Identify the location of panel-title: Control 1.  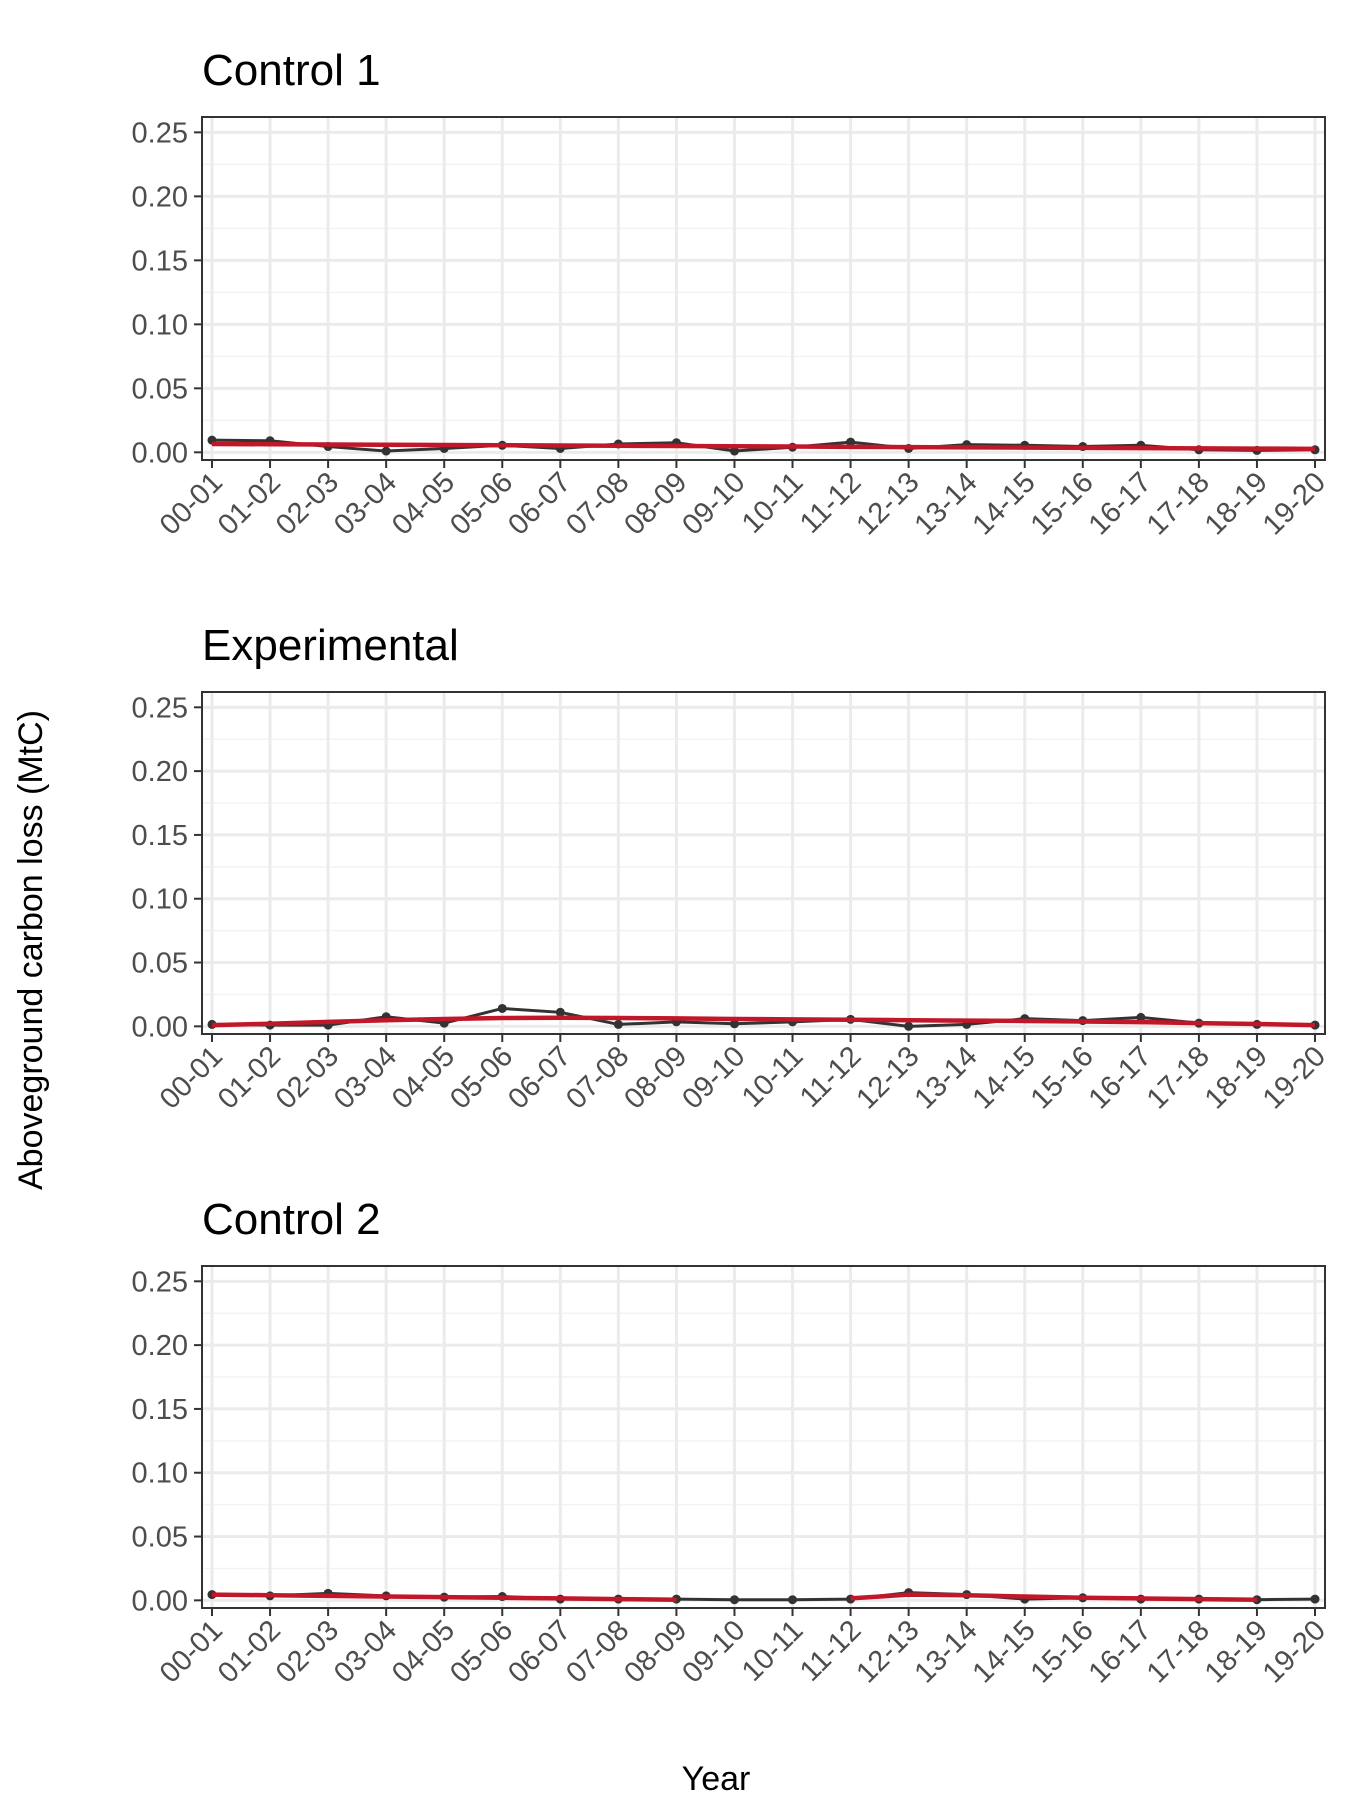
(291, 70).